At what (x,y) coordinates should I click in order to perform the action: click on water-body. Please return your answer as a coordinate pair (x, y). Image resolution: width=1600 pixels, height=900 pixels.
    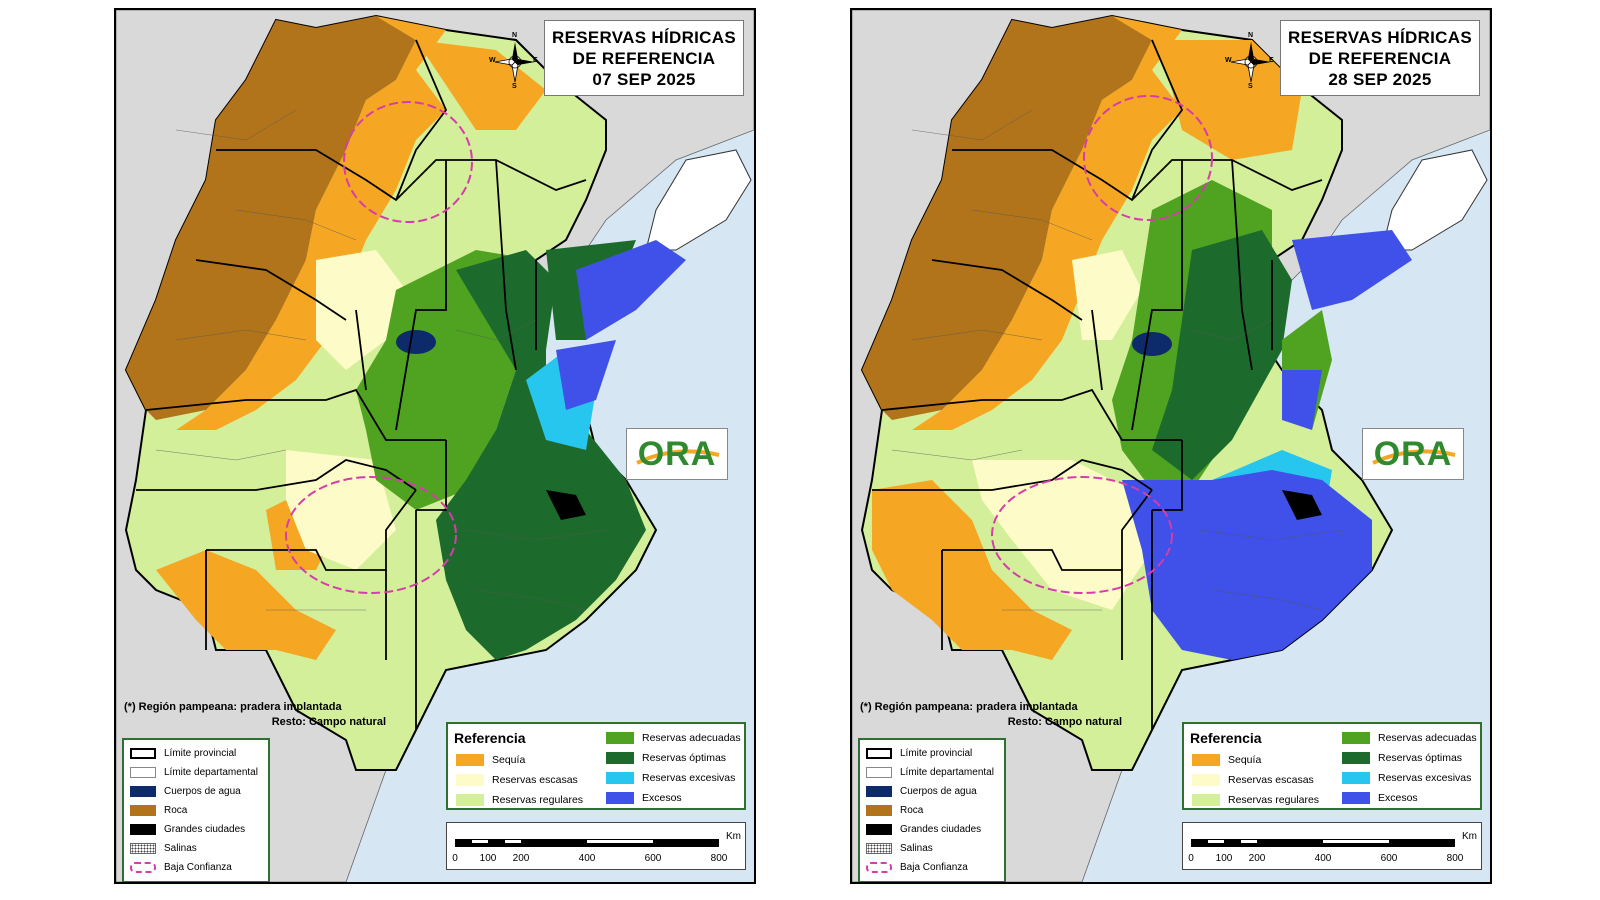
    Looking at the image, I should click on (1152, 344).